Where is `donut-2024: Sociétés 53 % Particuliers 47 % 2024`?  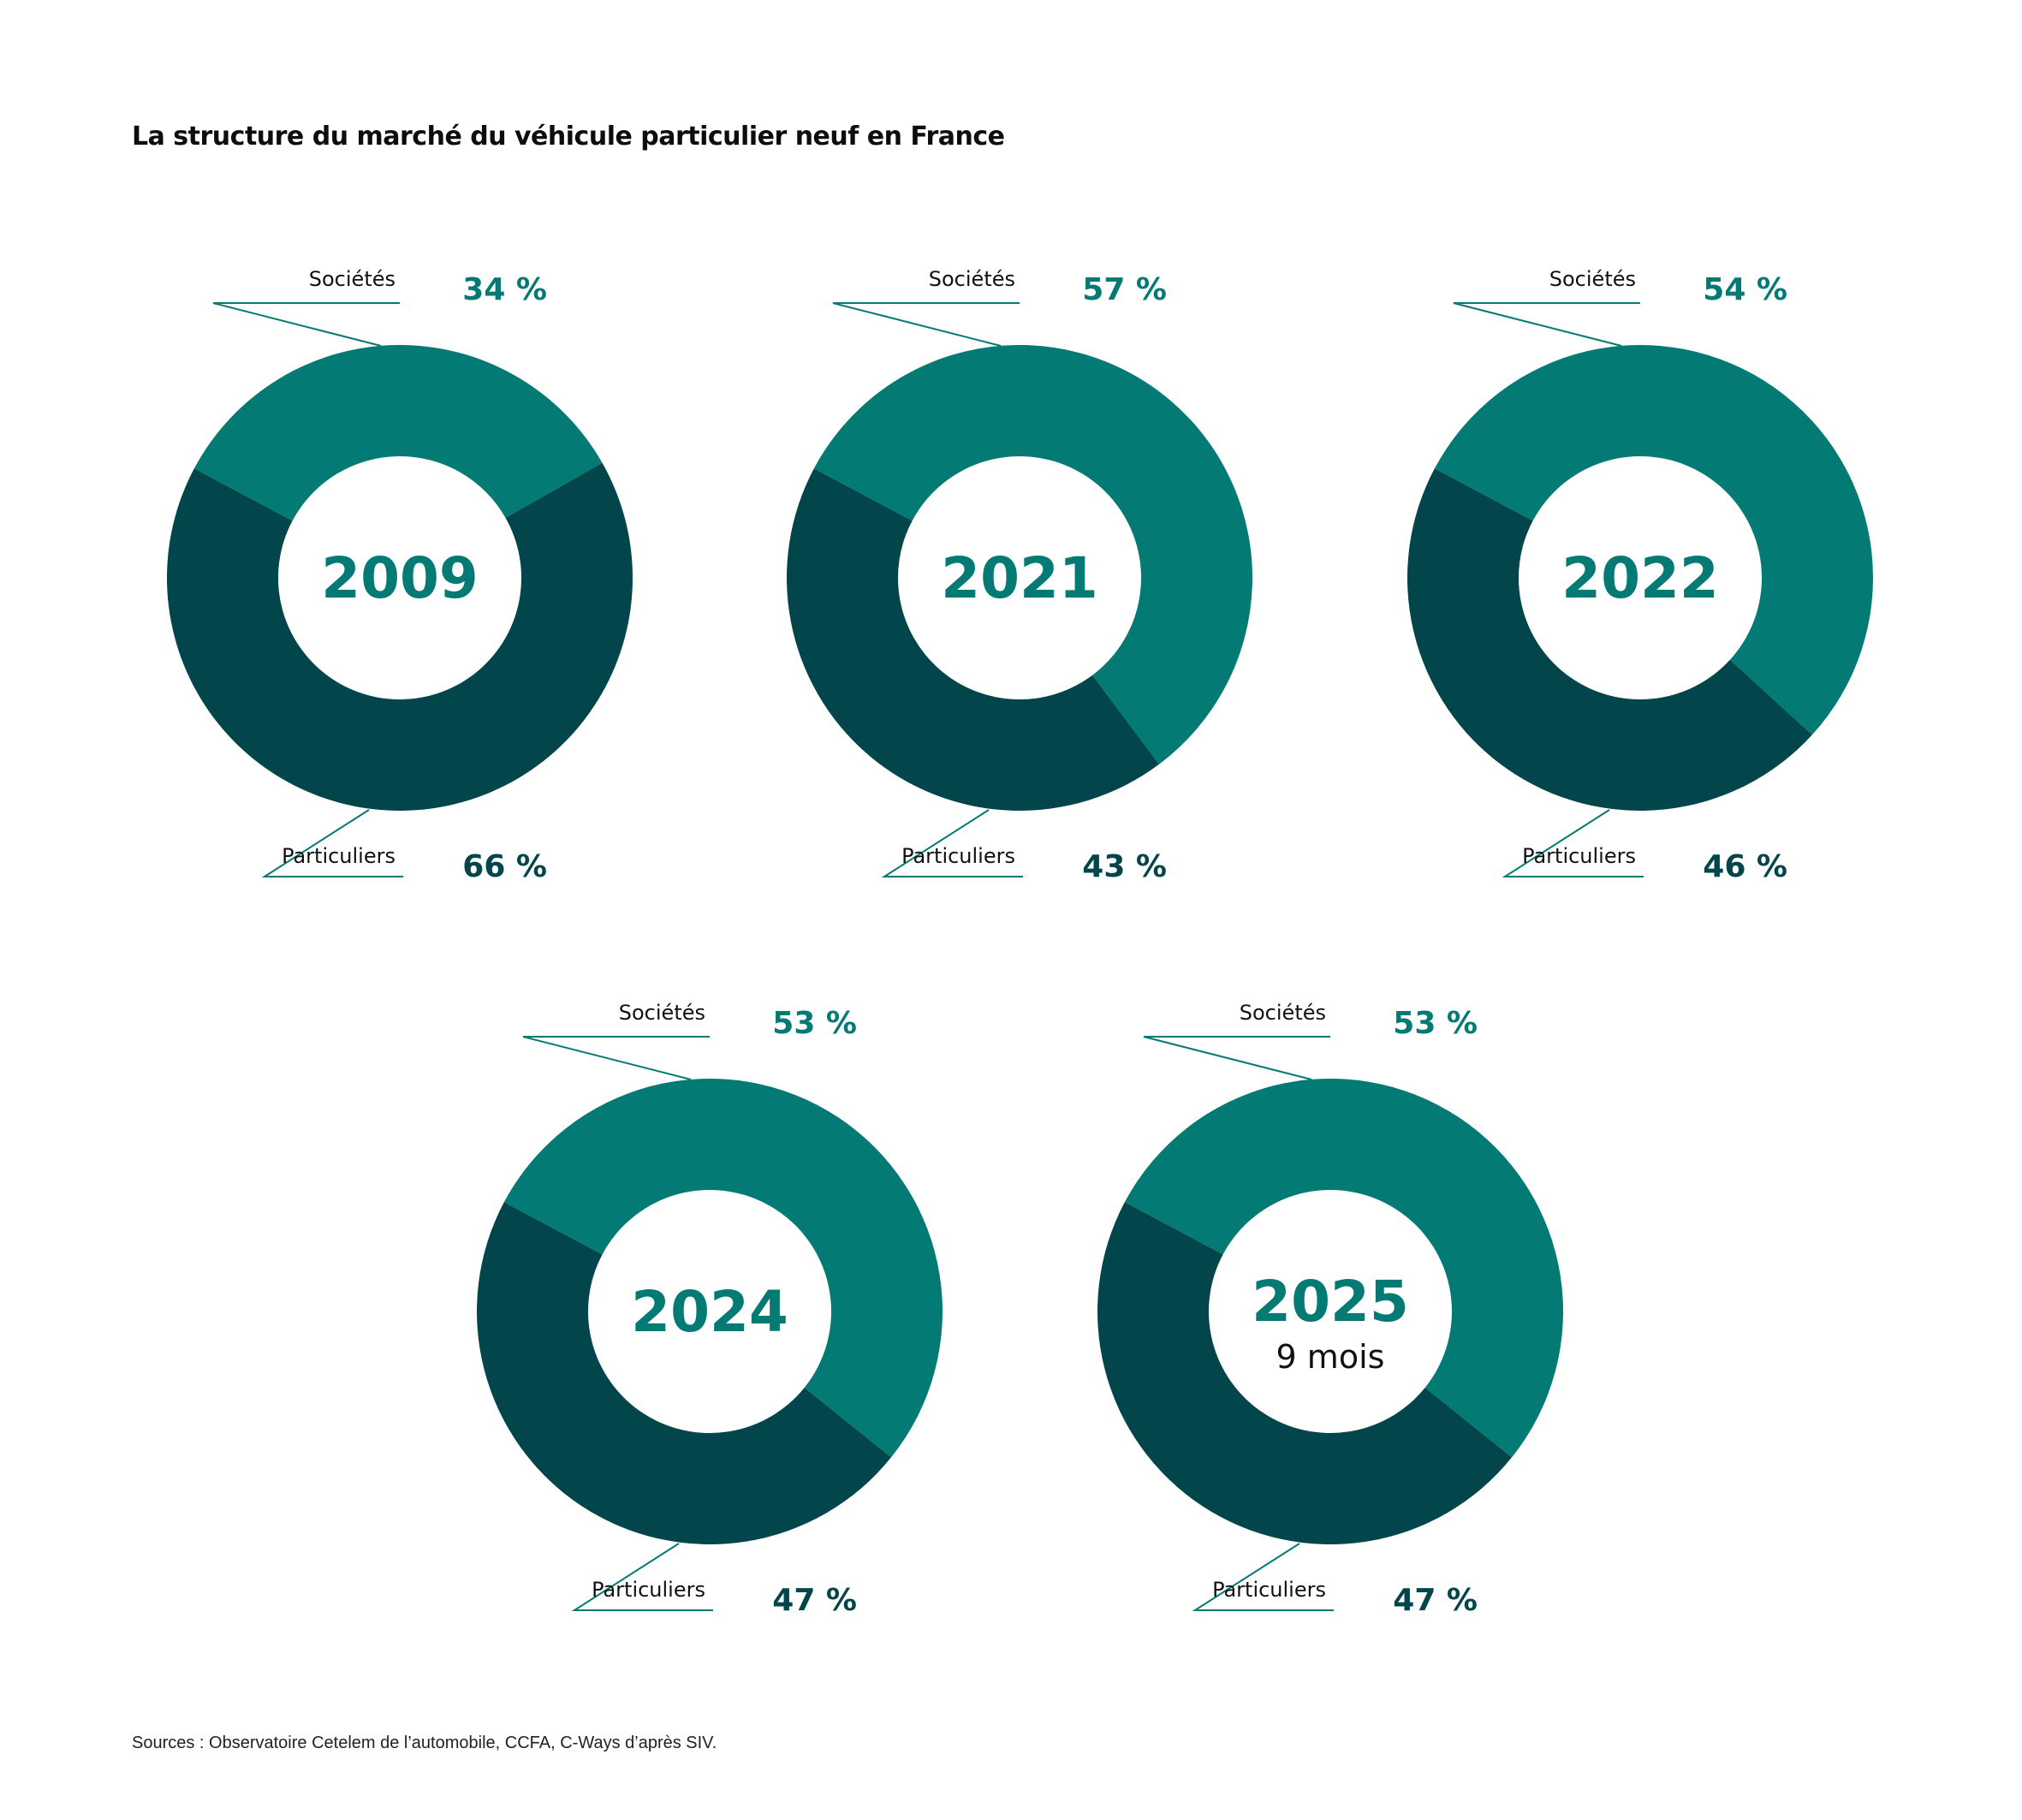
donut-2024: Sociétés 53 % Particuliers 47 % 2024 is located at coordinates (709, 1309).